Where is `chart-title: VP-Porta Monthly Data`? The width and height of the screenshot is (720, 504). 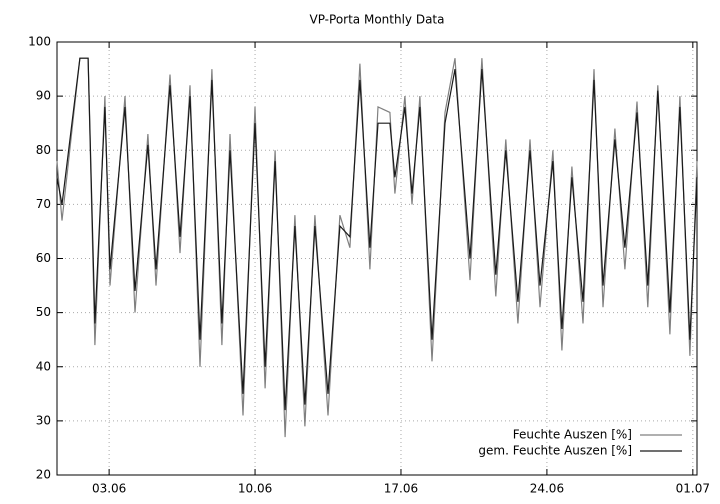
chart-title: VP-Porta Monthly Data is located at coordinates (377, 20).